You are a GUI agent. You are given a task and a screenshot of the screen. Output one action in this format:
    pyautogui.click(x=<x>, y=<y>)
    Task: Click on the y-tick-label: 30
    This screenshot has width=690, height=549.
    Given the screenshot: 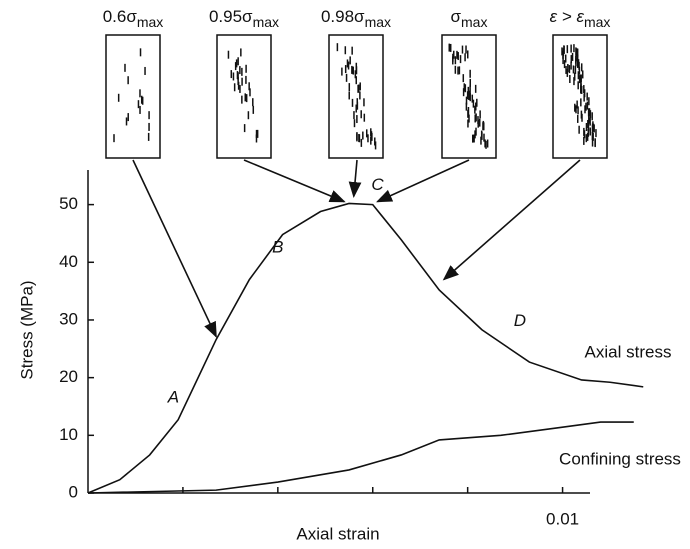 What is the action you would take?
    pyautogui.click(x=68, y=318)
    